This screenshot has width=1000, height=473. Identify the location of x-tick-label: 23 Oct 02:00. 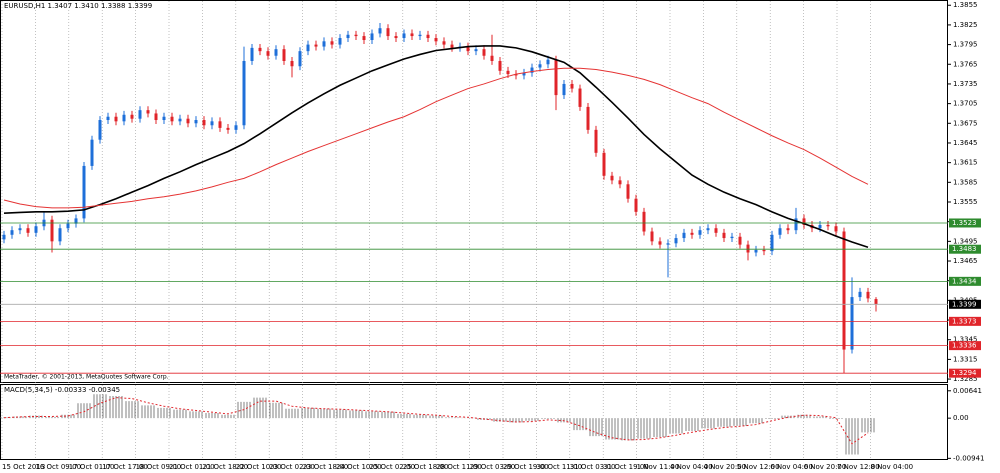
(292, 467).